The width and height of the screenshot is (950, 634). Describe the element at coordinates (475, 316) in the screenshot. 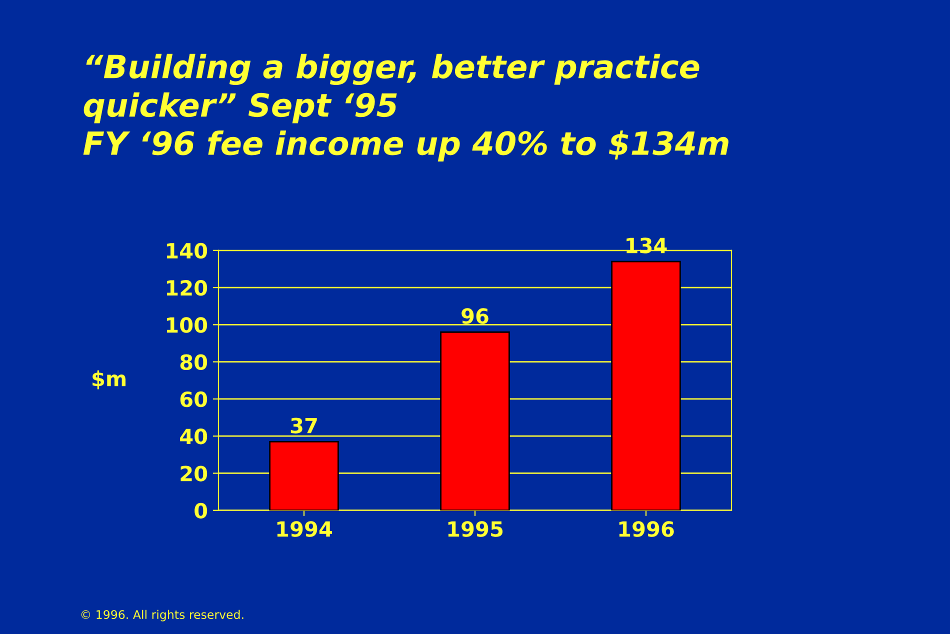

I see `data-label: 96` at that location.